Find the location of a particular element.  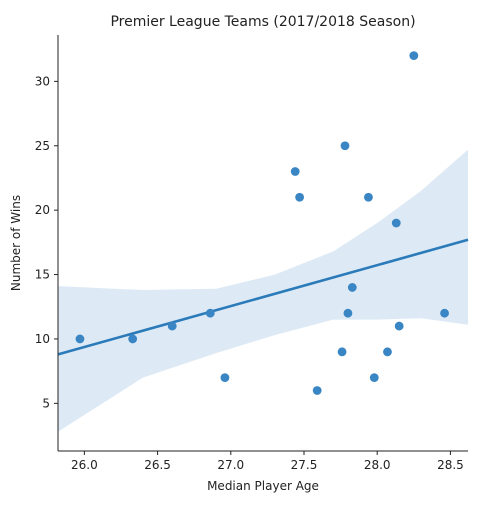

y-ticks: 5 10 15 20 25 30 is located at coordinates (46, 242).